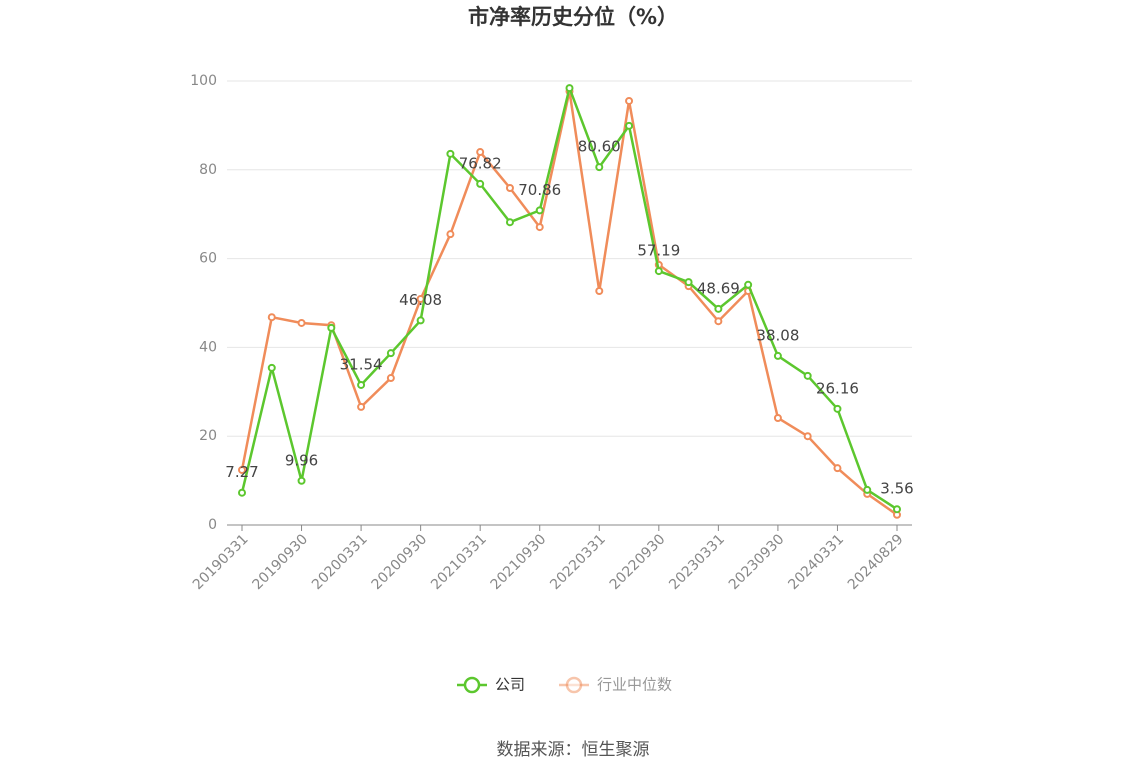 This screenshot has height=776, width=1147. Describe the element at coordinates (634, 685) in the screenshot. I see `legend-label: 行业中位数` at that location.